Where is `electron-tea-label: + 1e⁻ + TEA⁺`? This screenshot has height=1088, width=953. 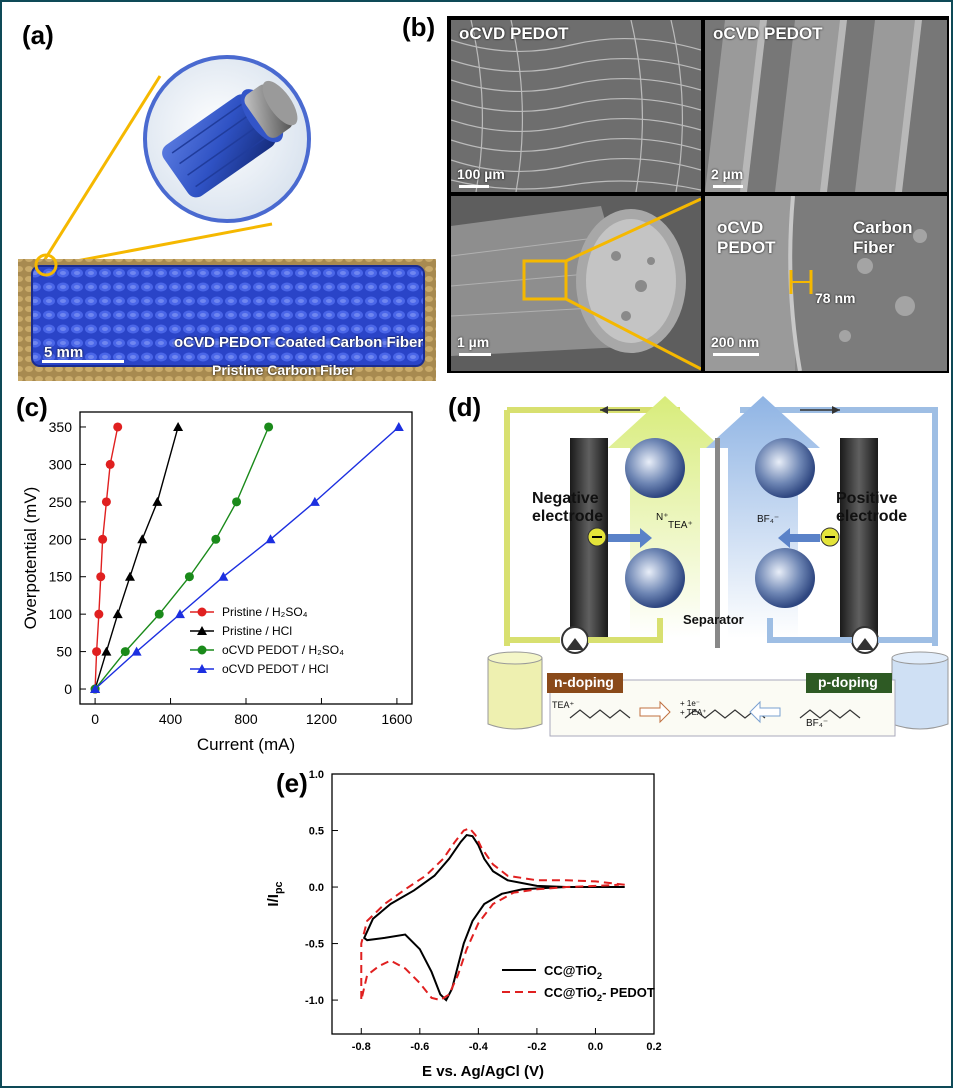 electron-tea-label: + 1e⁻ + TEA⁺ is located at coordinates (693, 708).